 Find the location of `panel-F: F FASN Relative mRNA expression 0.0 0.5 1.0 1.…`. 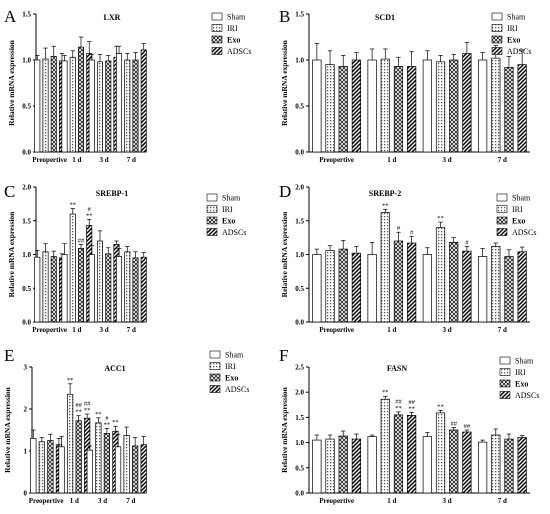

panel-F: F FASN Relative mRNA expression 0.0 0.5 1.0 1.… is located at coordinates (409, 425).